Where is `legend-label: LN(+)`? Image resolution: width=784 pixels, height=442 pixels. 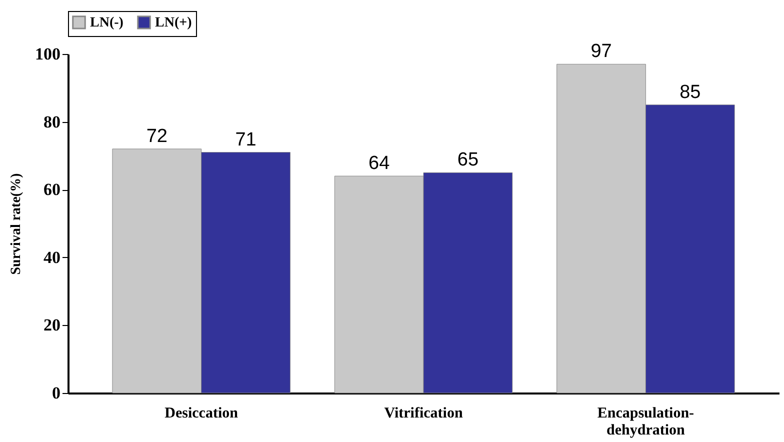 legend-label: LN(+) is located at coordinates (173, 22).